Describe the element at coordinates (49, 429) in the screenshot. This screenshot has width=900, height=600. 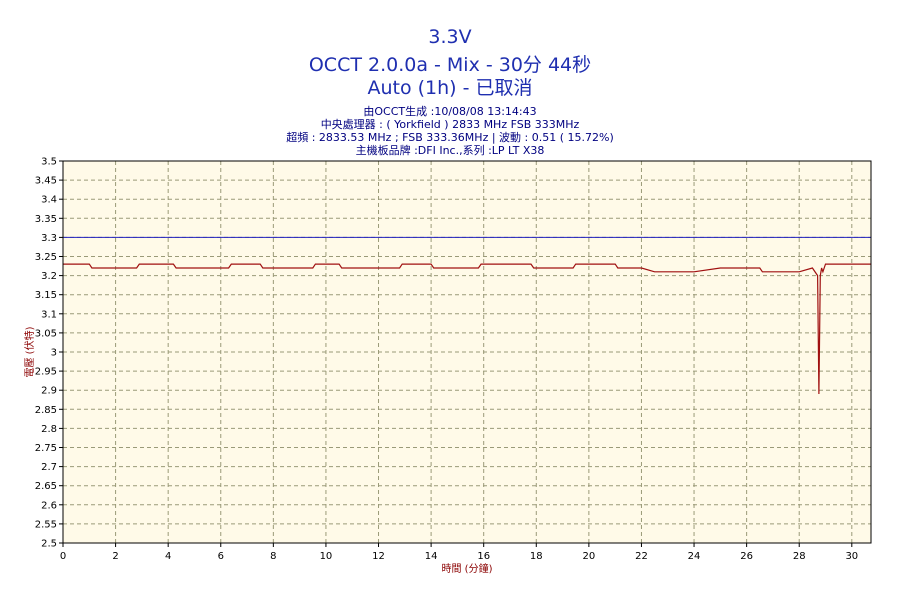
I see `y-tick-label: 2.8` at that location.